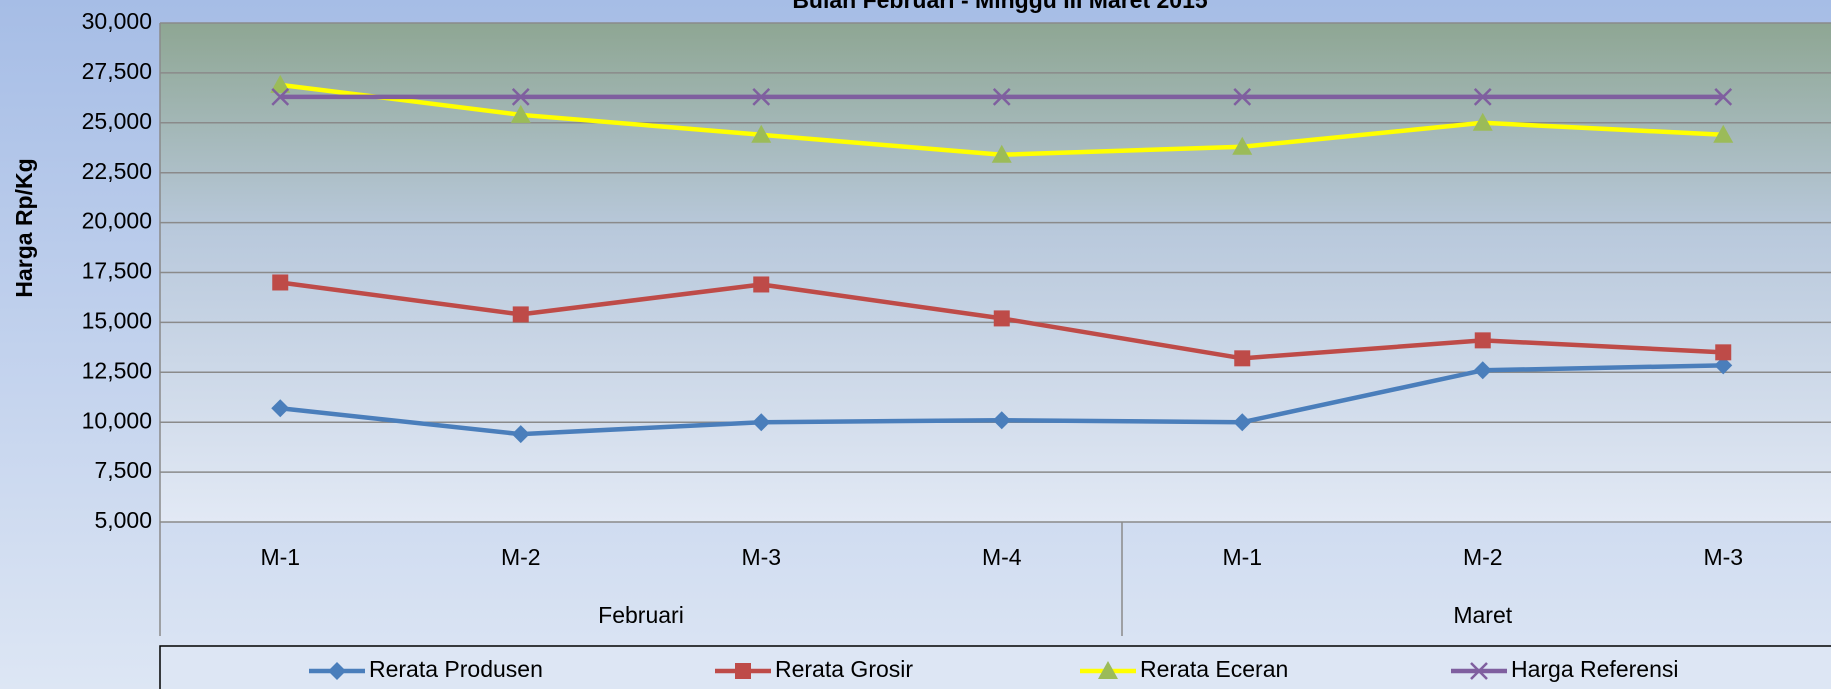 The height and width of the screenshot is (689, 1831). What do you see at coordinates (1000, 6) in the screenshot?
I see `chart-title: Bulan Februari - Minggu III Maret 2015` at bounding box center [1000, 6].